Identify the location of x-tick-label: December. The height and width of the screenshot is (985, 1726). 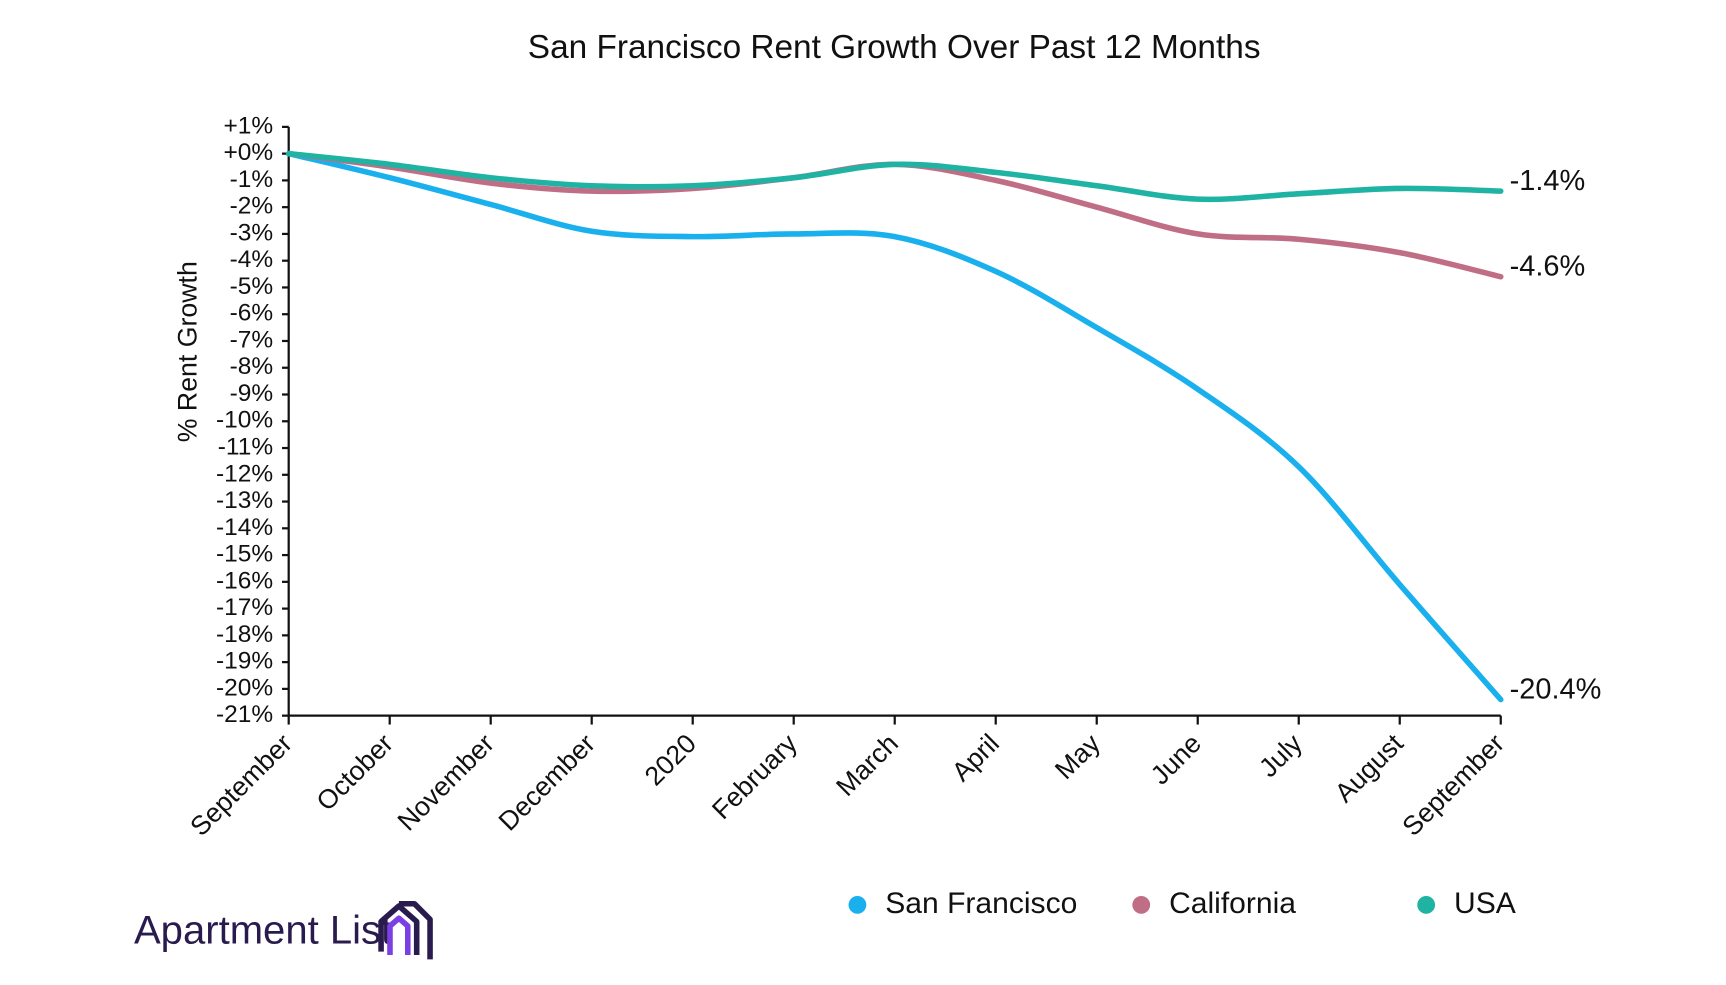
(547, 782).